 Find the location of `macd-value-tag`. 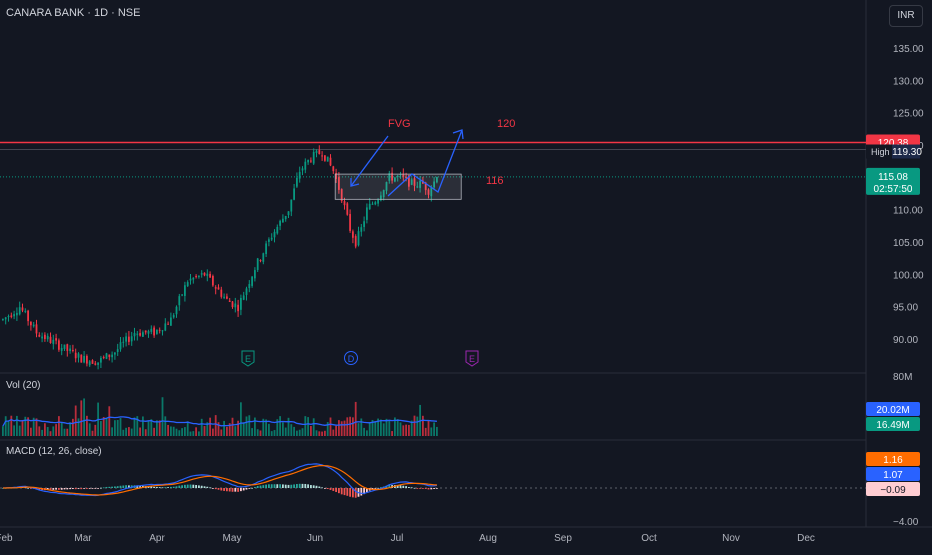

macd-value-tag is located at coordinates (893, 474).